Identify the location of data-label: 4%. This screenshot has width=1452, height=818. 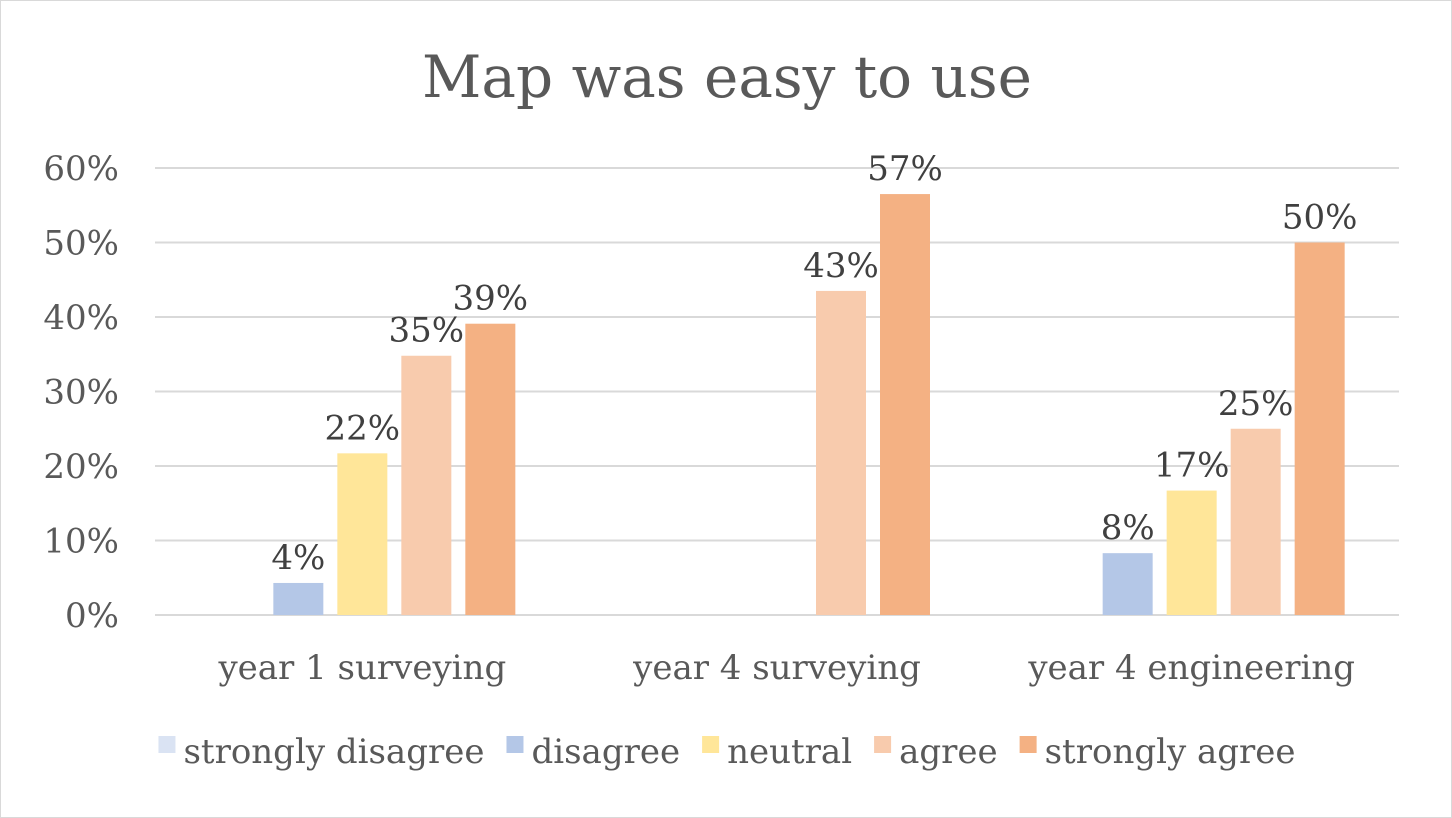
(298, 558).